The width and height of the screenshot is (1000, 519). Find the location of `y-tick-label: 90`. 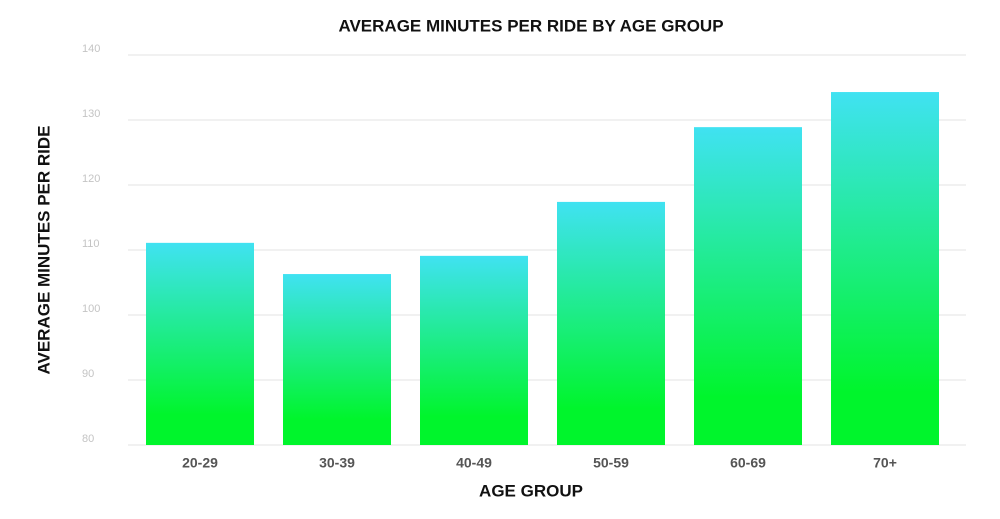

y-tick-label: 90 is located at coordinates (88, 374).